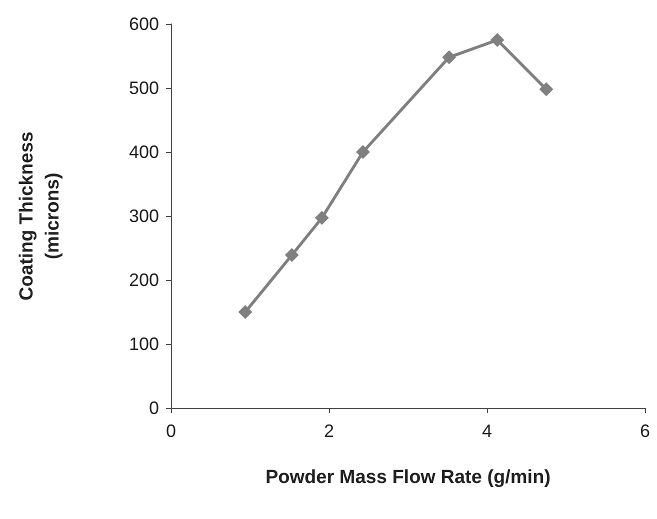 The height and width of the screenshot is (519, 657). I want to click on x-tick-label: 0, so click(171, 431).